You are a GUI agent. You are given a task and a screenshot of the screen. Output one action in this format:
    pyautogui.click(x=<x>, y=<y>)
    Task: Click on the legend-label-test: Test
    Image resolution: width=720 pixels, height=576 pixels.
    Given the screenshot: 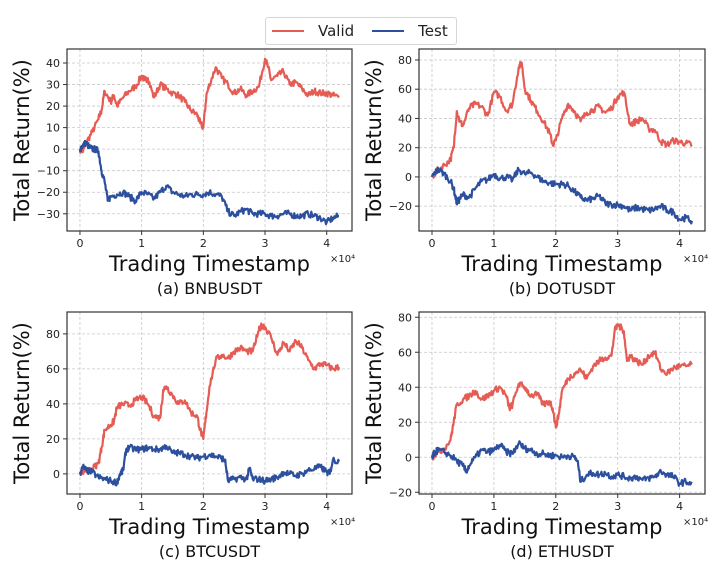 What is the action you would take?
    pyautogui.click(x=433, y=31)
    